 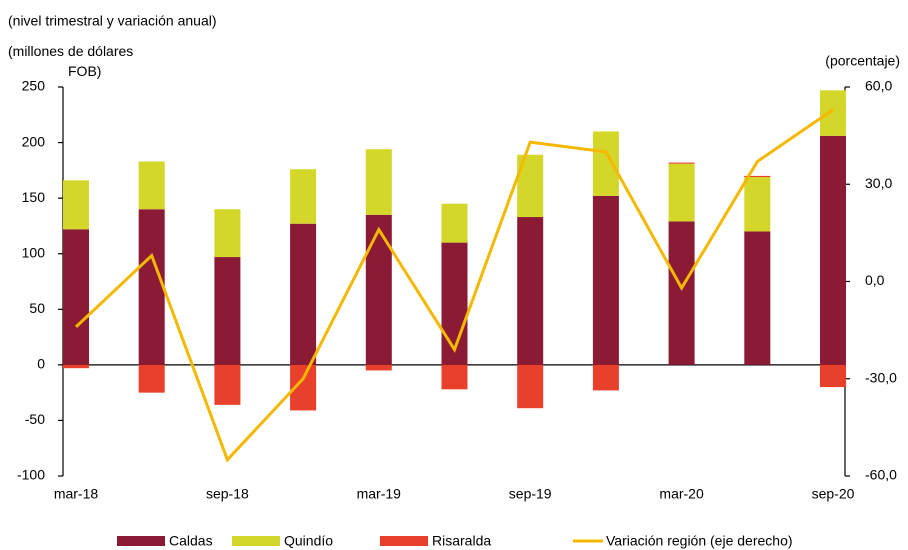 What do you see at coordinates (31, 475) in the screenshot?
I see `y-tick-label: -100` at bounding box center [31, 475].